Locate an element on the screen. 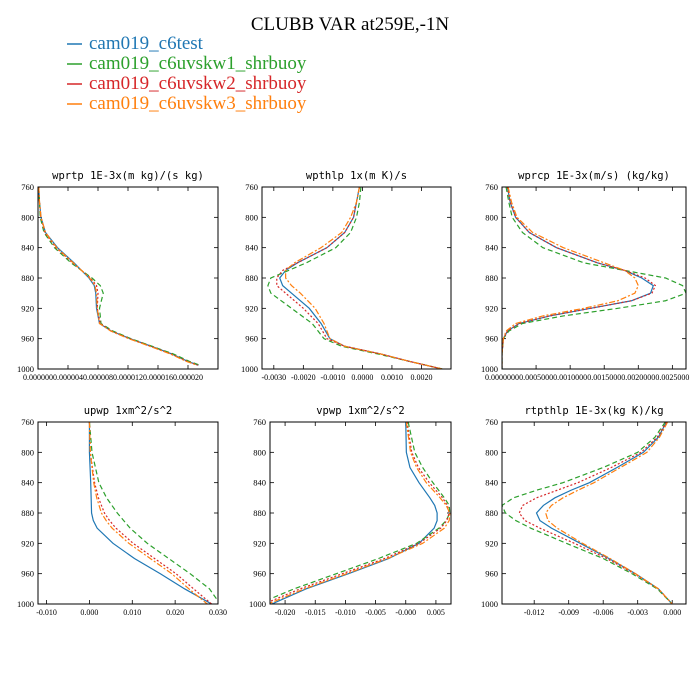  x-tick-label: -0.020 is located at coordinates (285, 612).